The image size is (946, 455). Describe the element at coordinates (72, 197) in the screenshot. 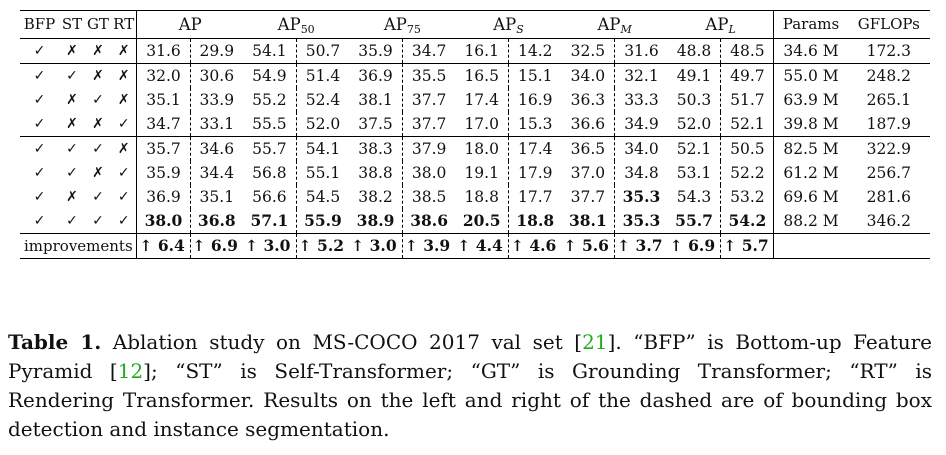

I see `method-mark-st: ✗` at that location.